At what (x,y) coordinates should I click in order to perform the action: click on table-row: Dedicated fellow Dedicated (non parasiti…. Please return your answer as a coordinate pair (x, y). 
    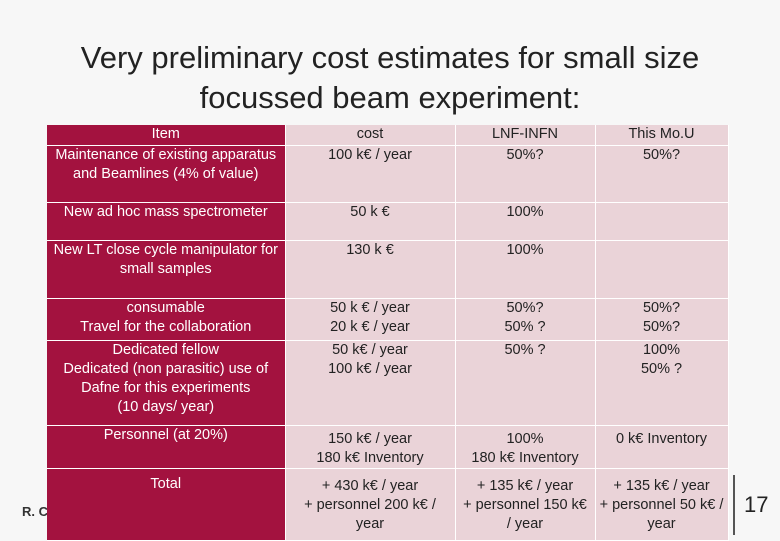
    Looking at the image, I should click on (388, 383).